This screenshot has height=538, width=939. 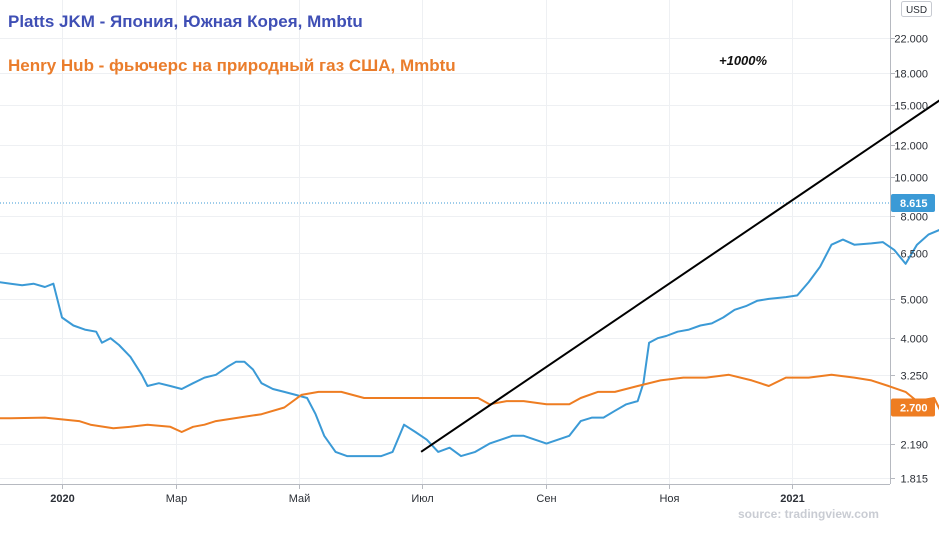 I want to click on source-label: source: tradingview.com, so click(x=808, y=514).